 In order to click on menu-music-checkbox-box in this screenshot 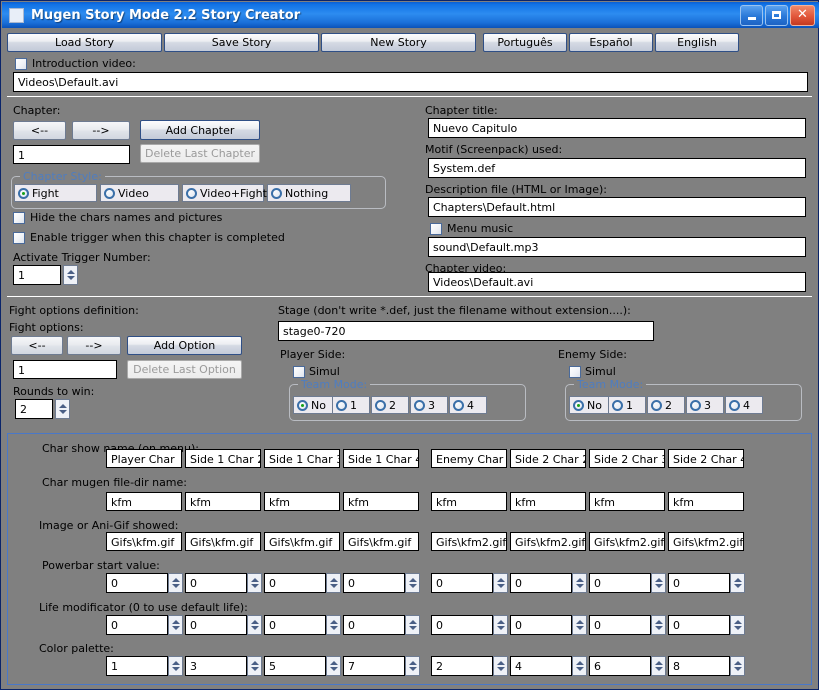, I will do `click(436, 228)`.